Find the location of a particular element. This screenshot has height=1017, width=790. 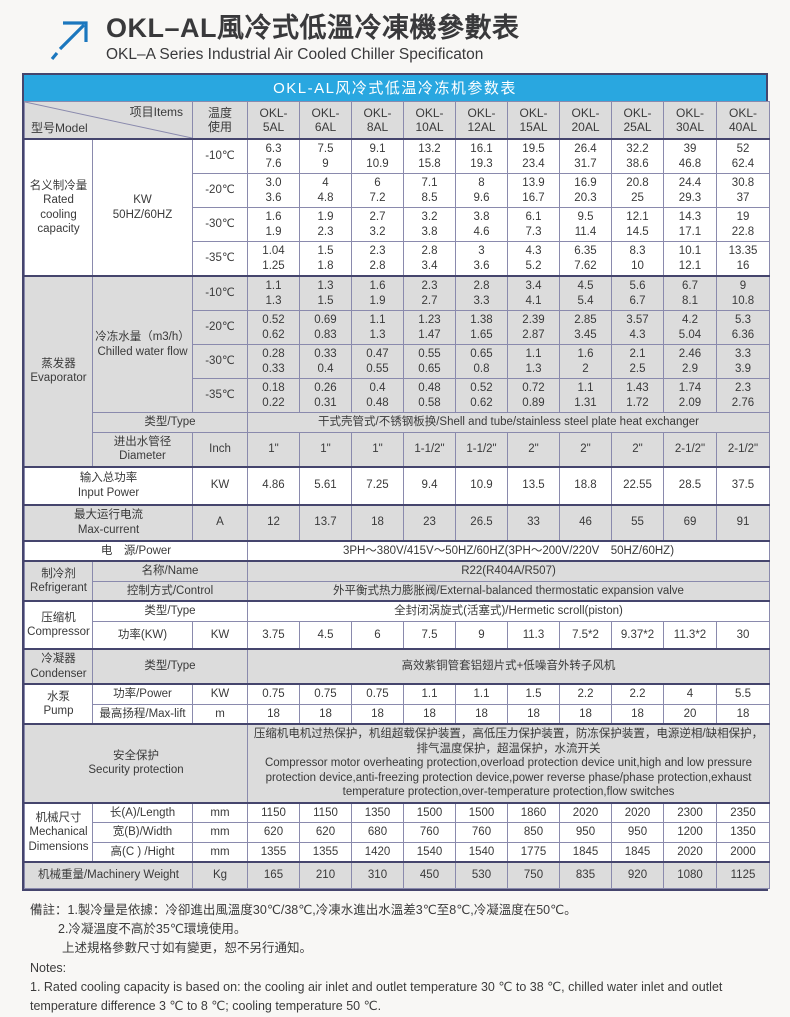

table-cell: 7.5 9 is located at coordinates (325, 156).